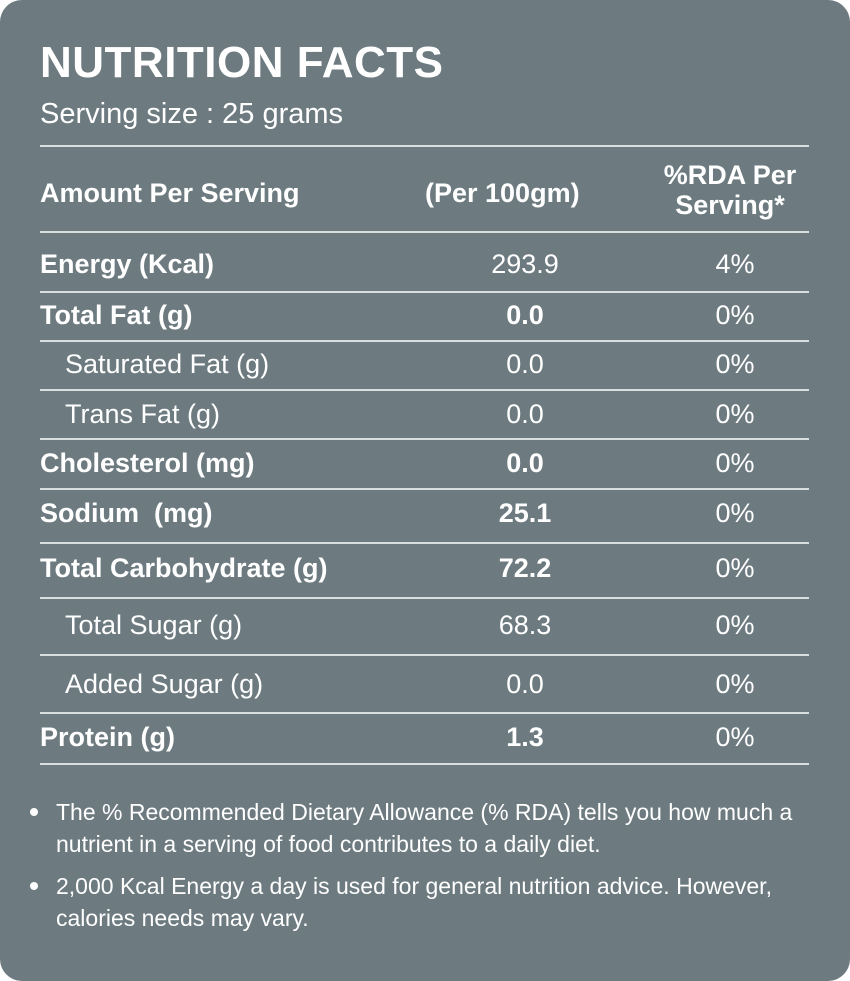 The image size is (850, 981). Describe the element at coordinates (143, 414) in the screenshot. I see `nutrient-name: Trans Fat (g)` at that location.